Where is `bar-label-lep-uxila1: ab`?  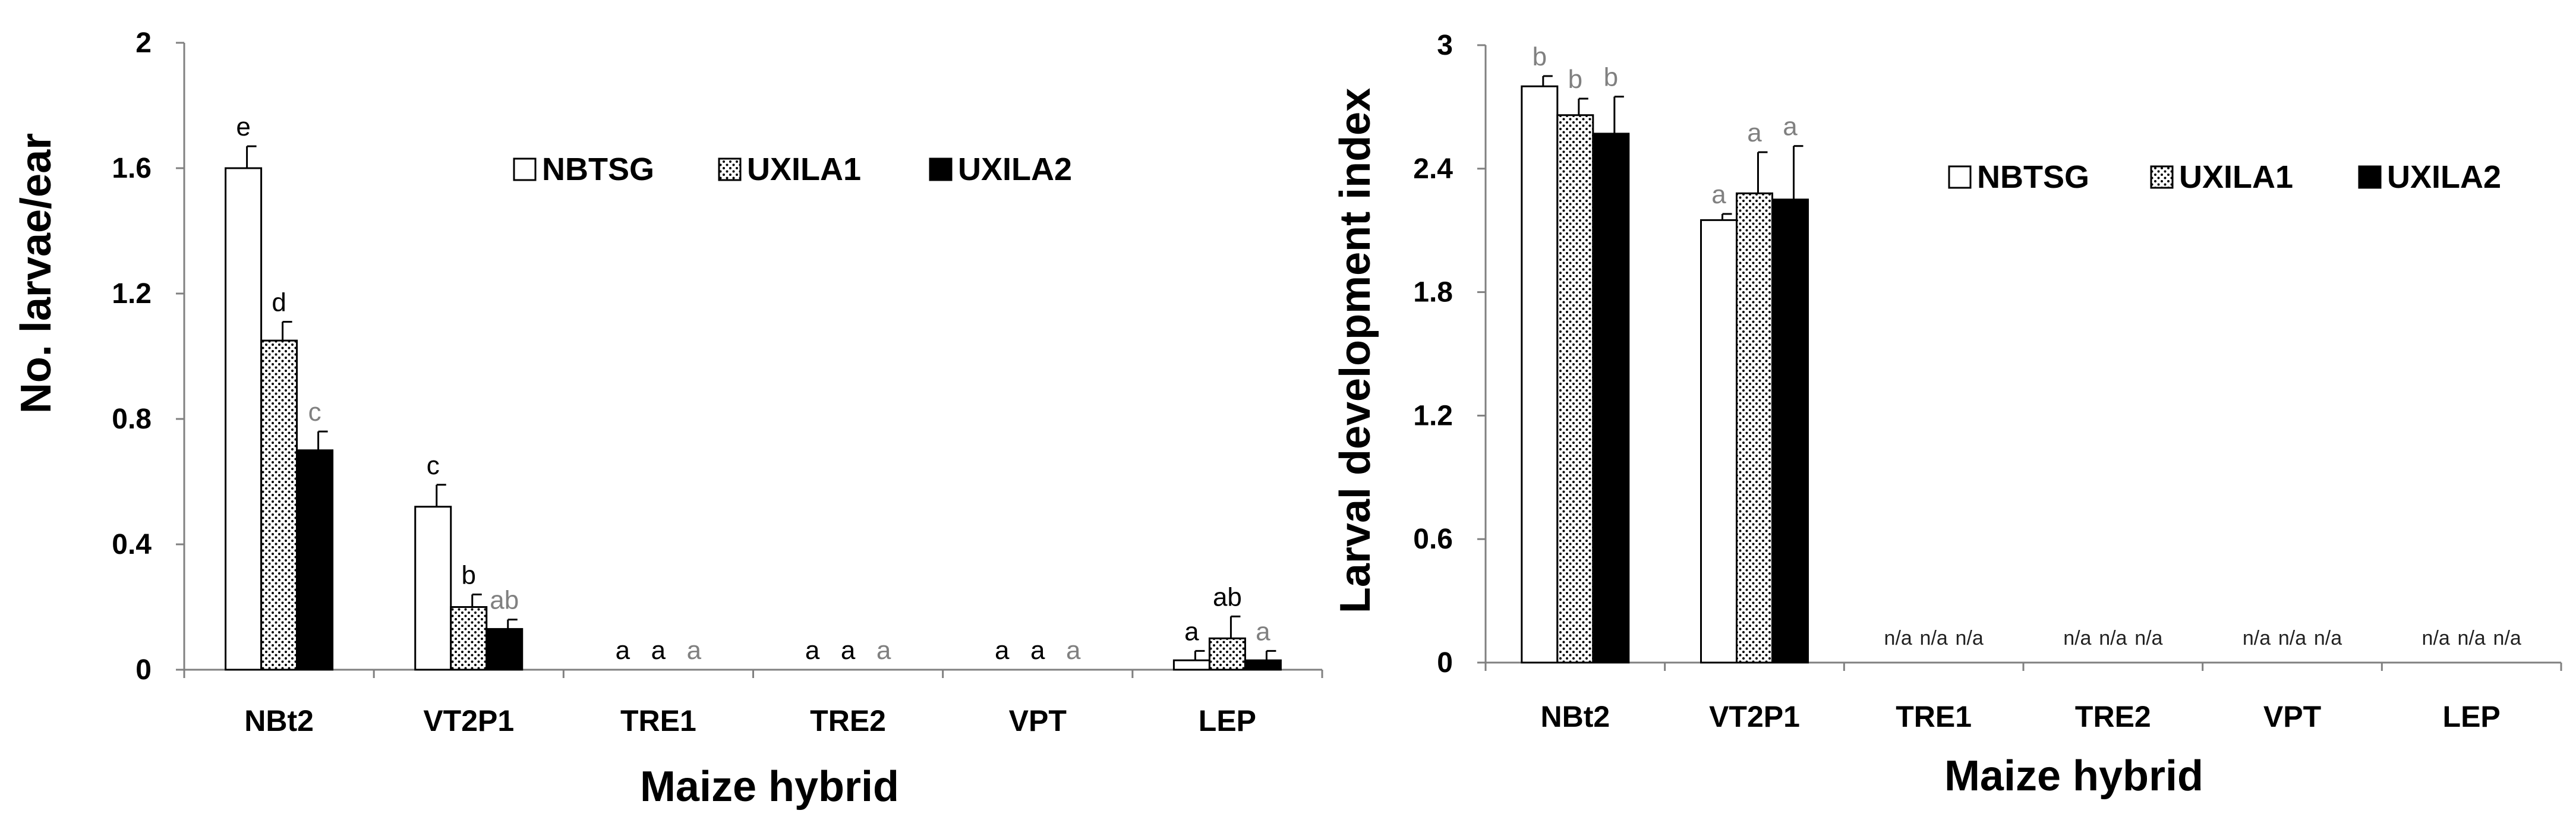
bar-label-lep-uxila1: ab is located at coordinates (1227, 596).